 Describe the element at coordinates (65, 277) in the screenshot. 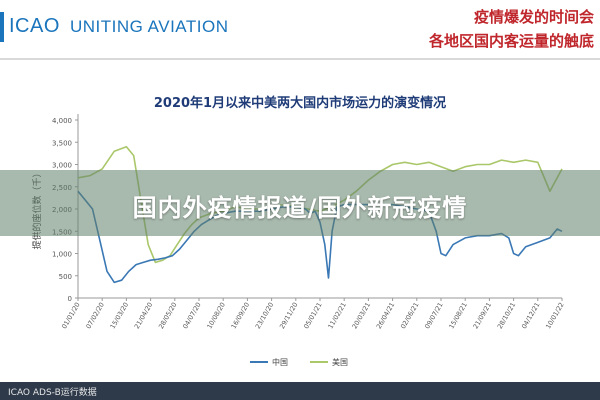

I see `y-tick-label: 500` at that location.